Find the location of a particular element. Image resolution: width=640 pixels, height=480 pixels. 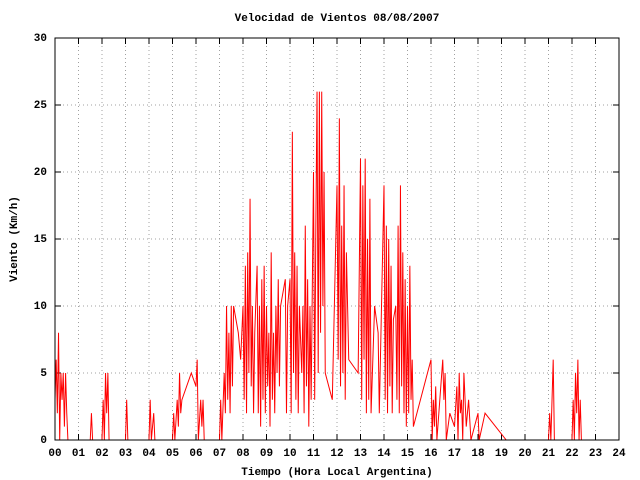

x-tick-label: 21 is located at coordinates (549, 454).